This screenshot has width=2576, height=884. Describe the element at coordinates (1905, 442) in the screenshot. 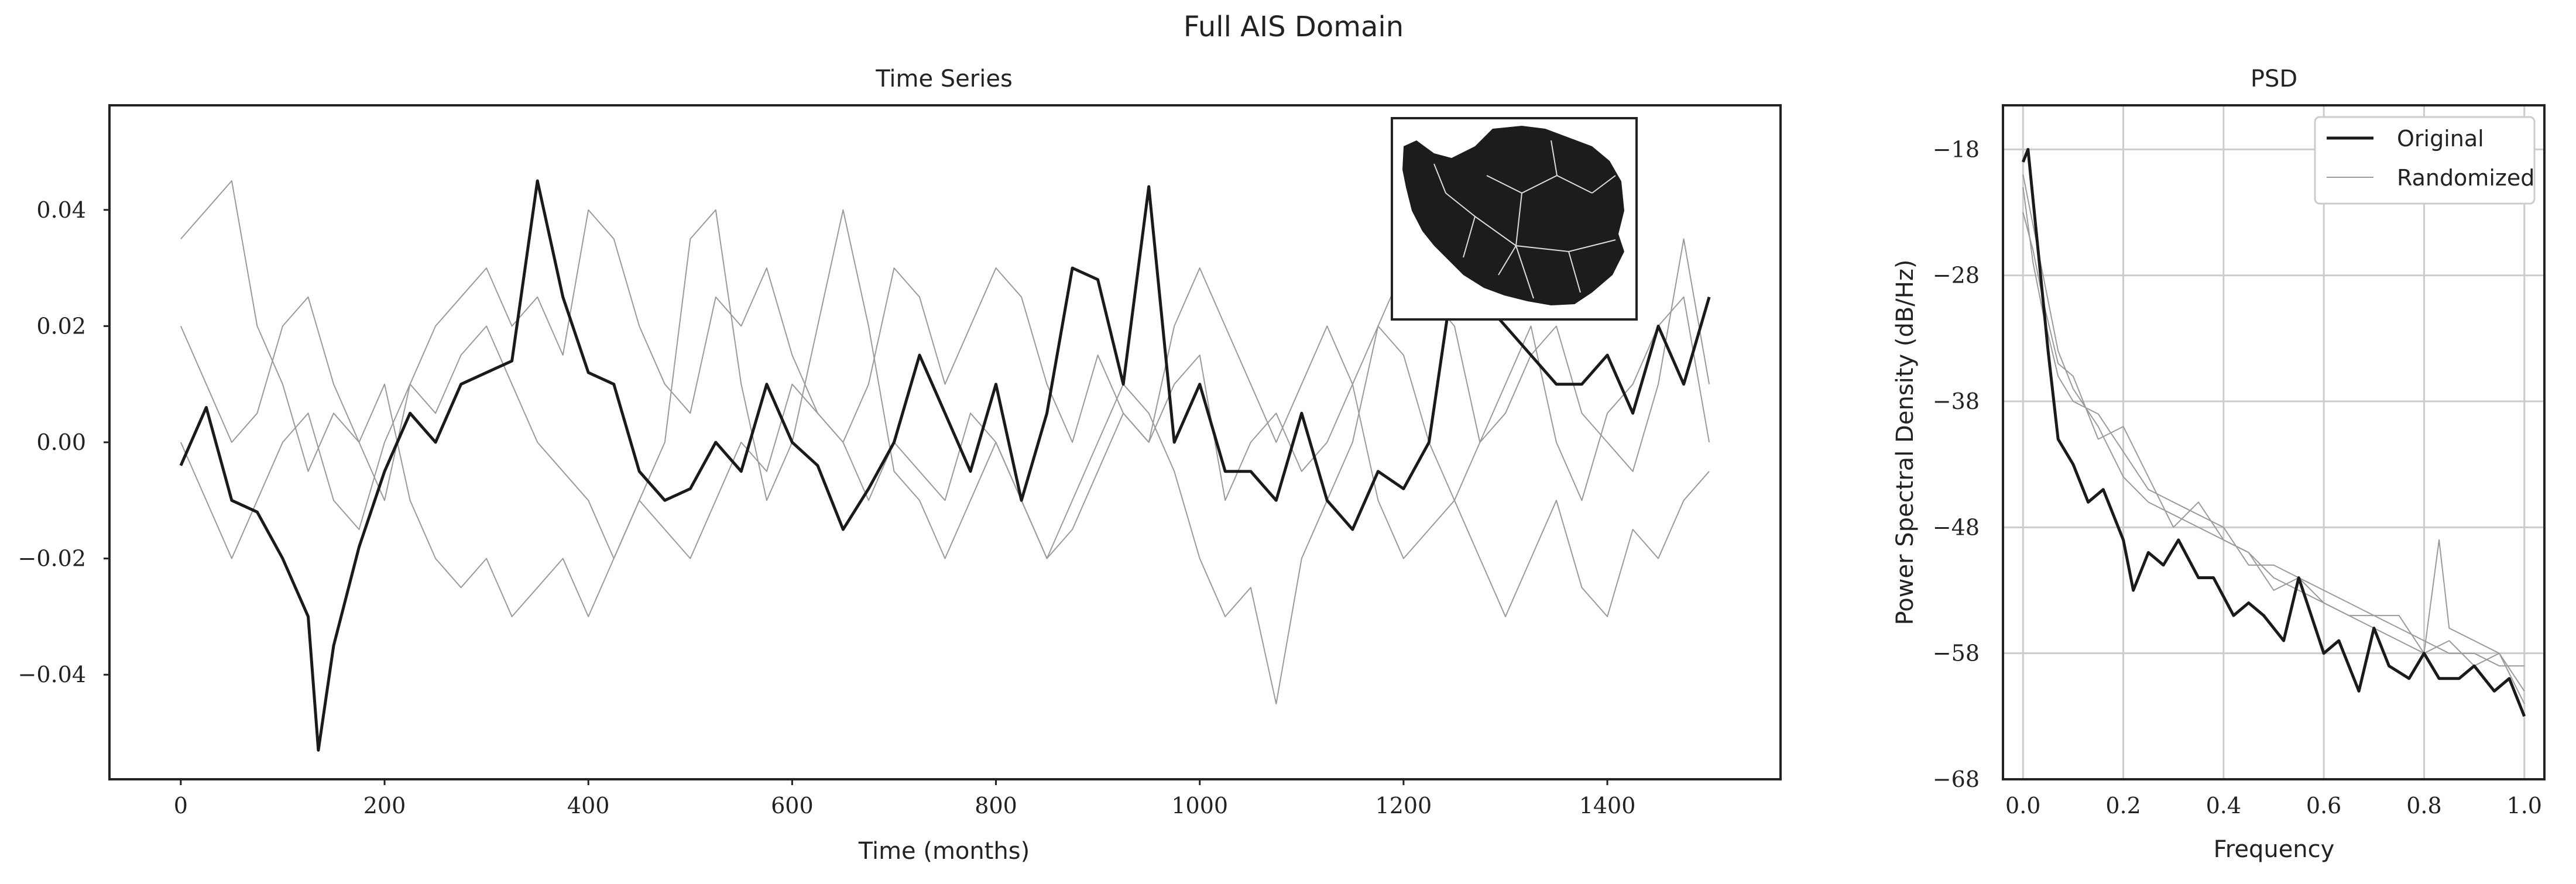

I see `psd-y-label: Power Spectral Density (dB/Hz)` at that location.